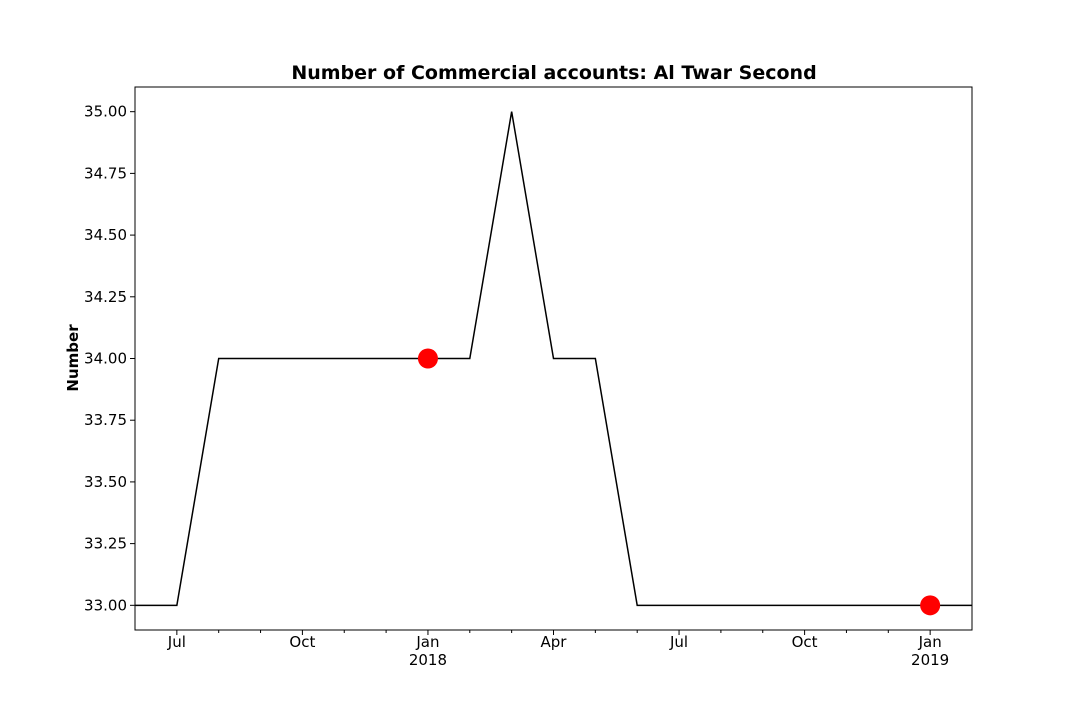 The width and height of the screenshot is (1080, 720). What do you see at coordinates (930, 660) in the screenshot?
I see `x-tick-year-label: 2019` at bounding box center [930, 660].